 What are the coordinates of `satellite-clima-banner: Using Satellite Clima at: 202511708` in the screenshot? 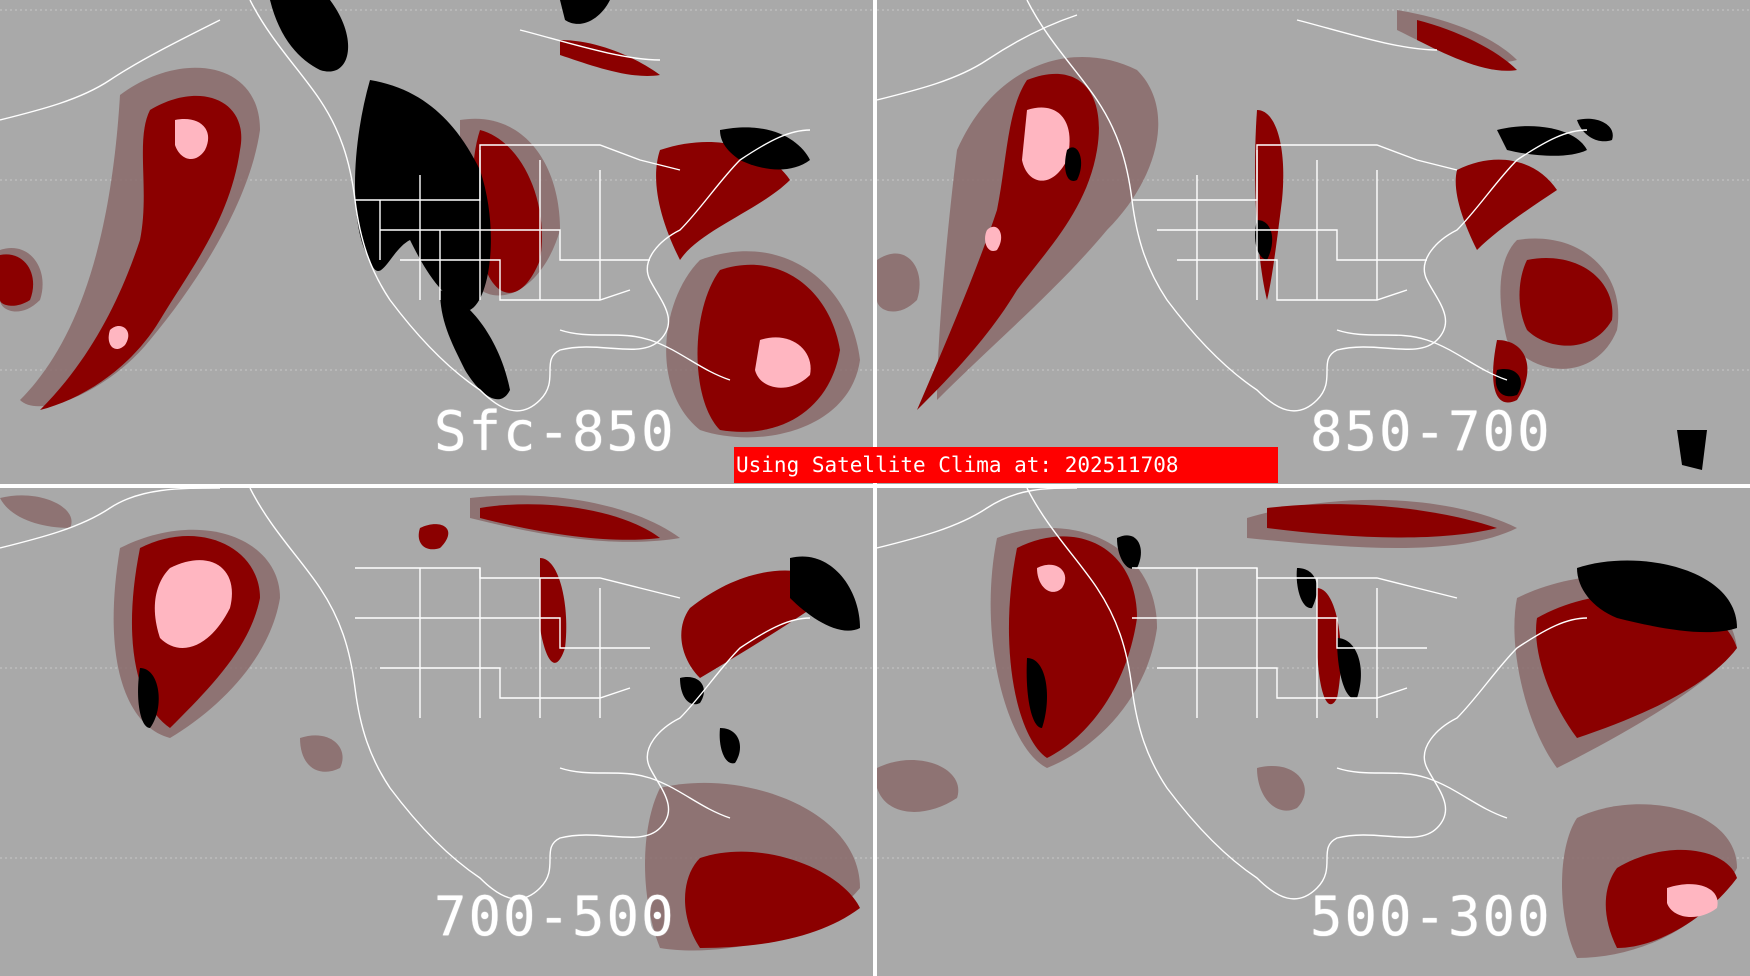 It's located at (1006, 465).